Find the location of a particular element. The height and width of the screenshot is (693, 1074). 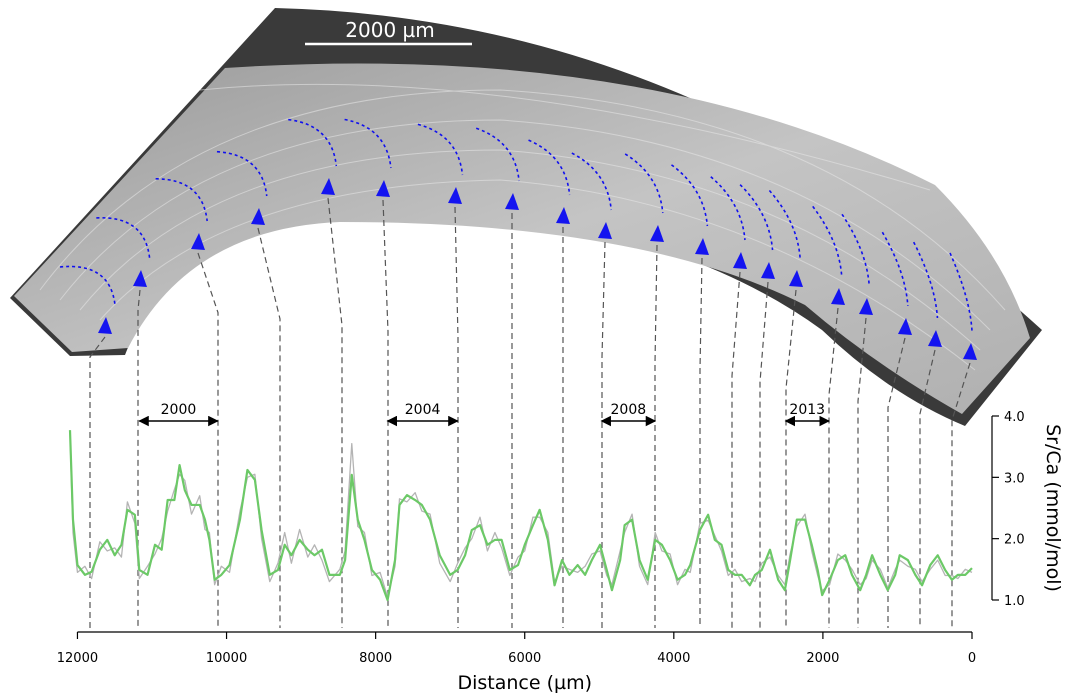

year-label: 2013 is located at coordinates (807, 410).